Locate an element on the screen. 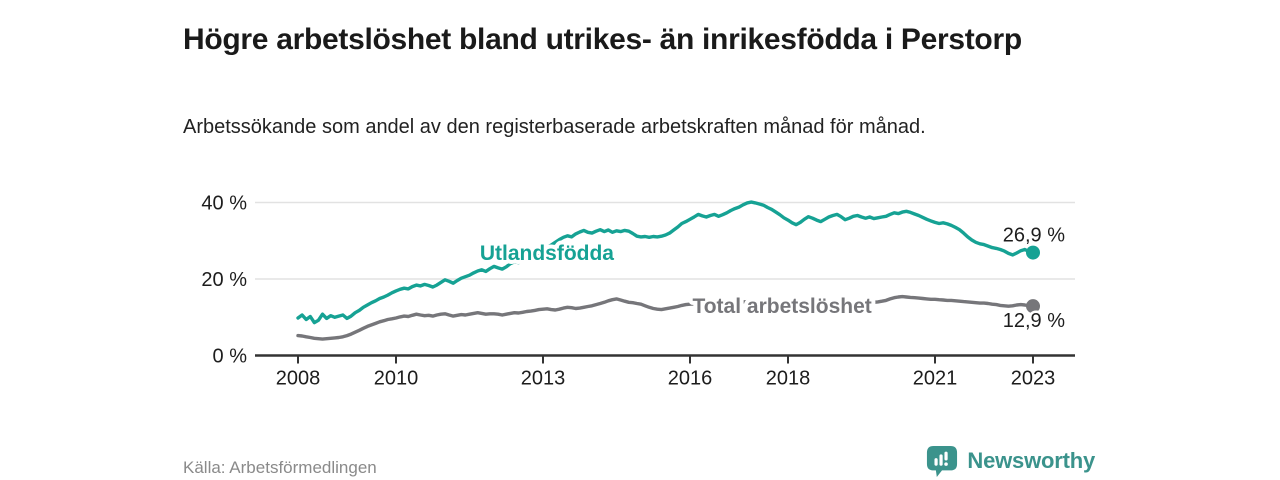  y-axis-tick-label: 20 % is located at coordinates (224, 280).